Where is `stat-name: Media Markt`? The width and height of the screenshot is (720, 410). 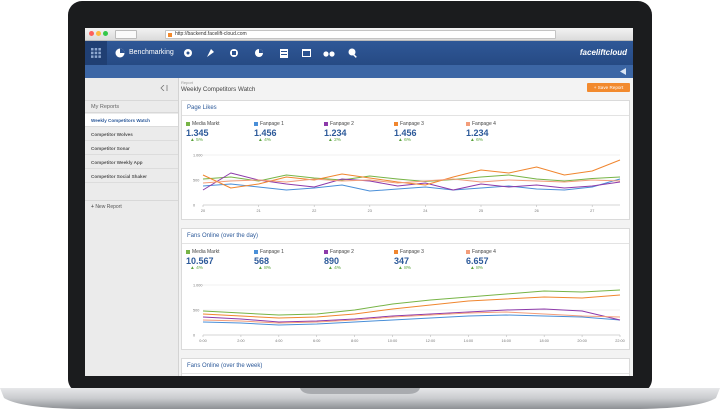
stat-name: Media Markt is located at coordinates (206, 252).